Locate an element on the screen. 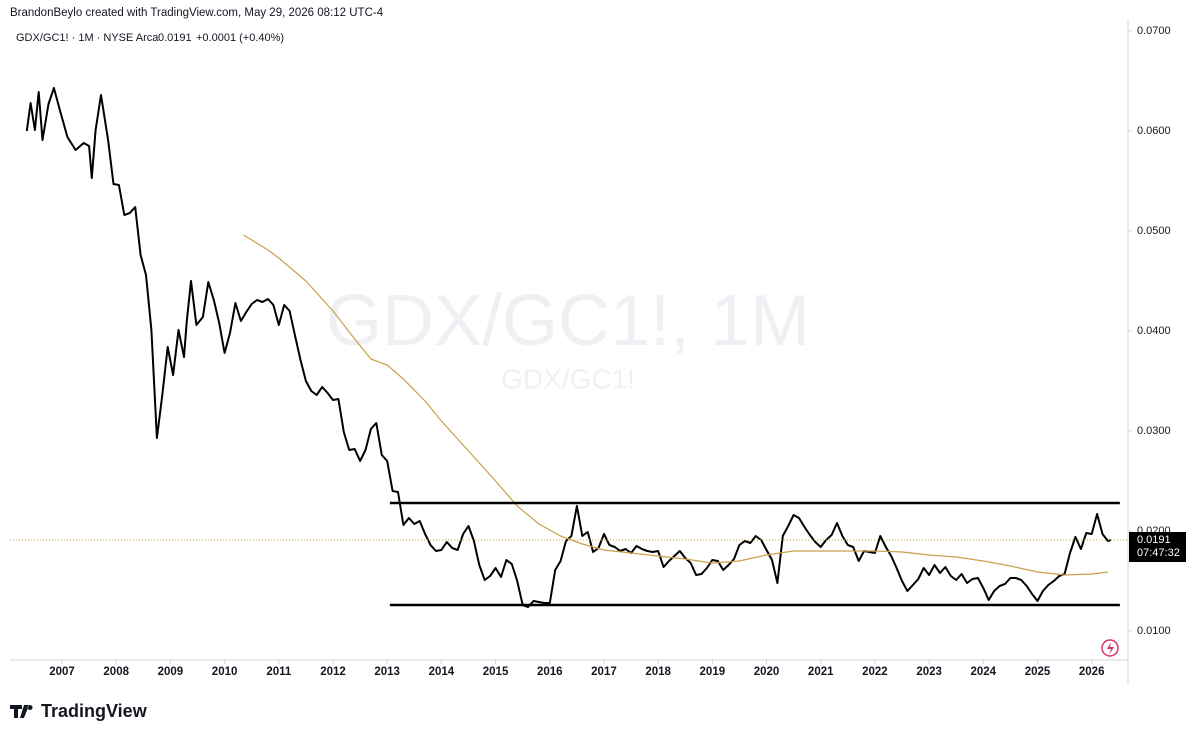 The width and height of the screenshot is (1200, 742). x-tick-label: 2010 is located at coordinates (225, 672).